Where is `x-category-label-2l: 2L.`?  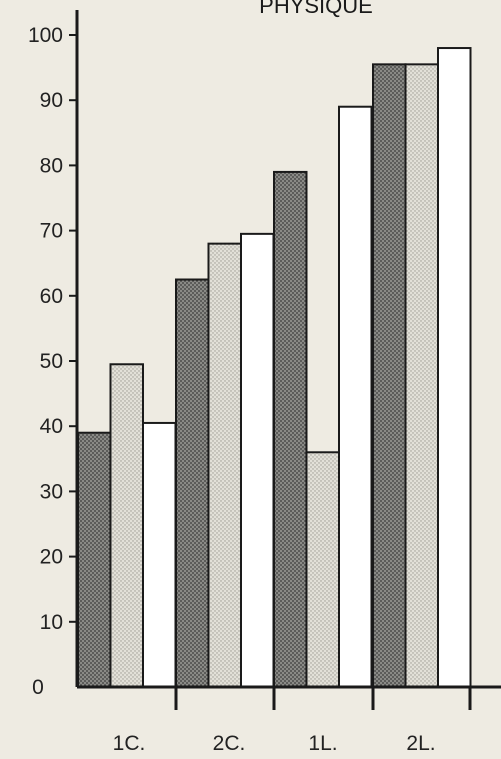 x-category-label-2l: 2L. is located at coordinates (420, 743).